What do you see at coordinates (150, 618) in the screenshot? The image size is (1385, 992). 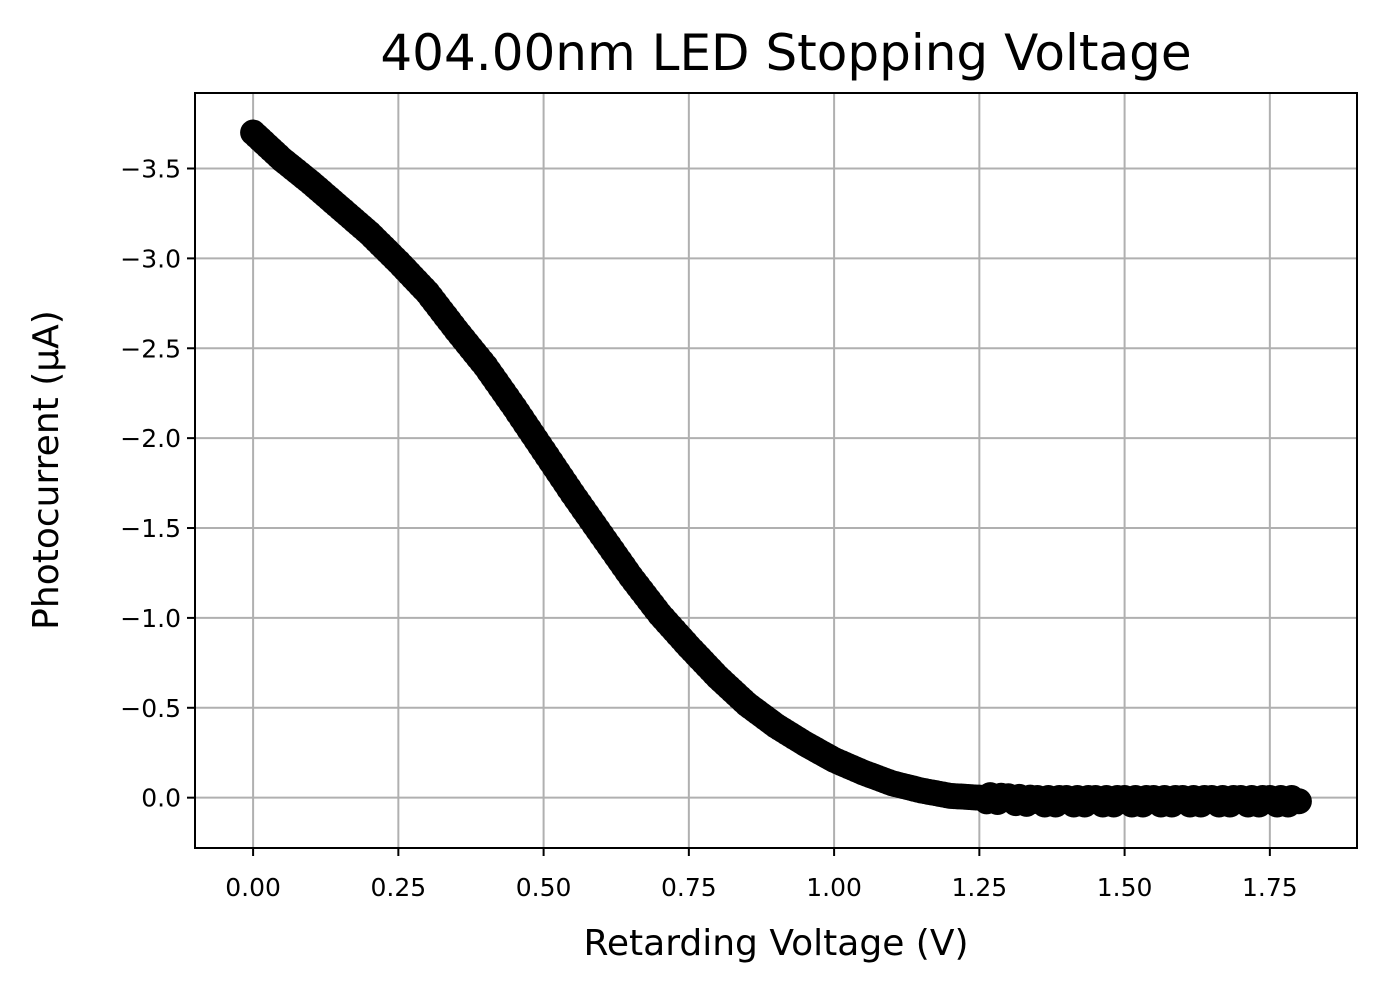 I see `y-tick-label: −1.0` at bounding box center [150, 618].